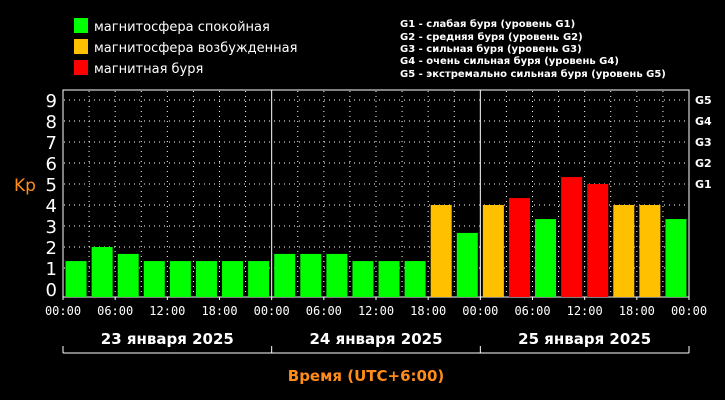 This screenshot has height=400, width=725. What do you see at coordinates (51, 185) in the screenshot?
I see `y-tick-label: 5` at bounding box center [51, 185].